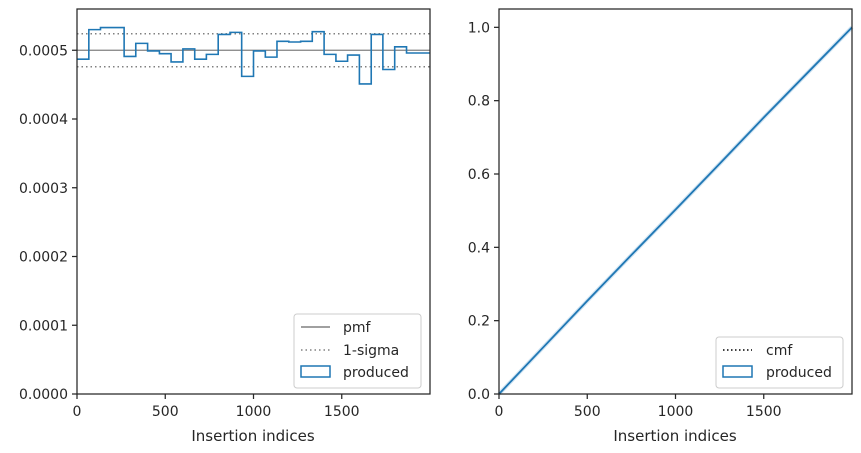 This screenshot has width=861, height=453. Describe the element at coordinates (165, 412) in the screenshot. I see `pmf-x-tick-label: 500` at that location.